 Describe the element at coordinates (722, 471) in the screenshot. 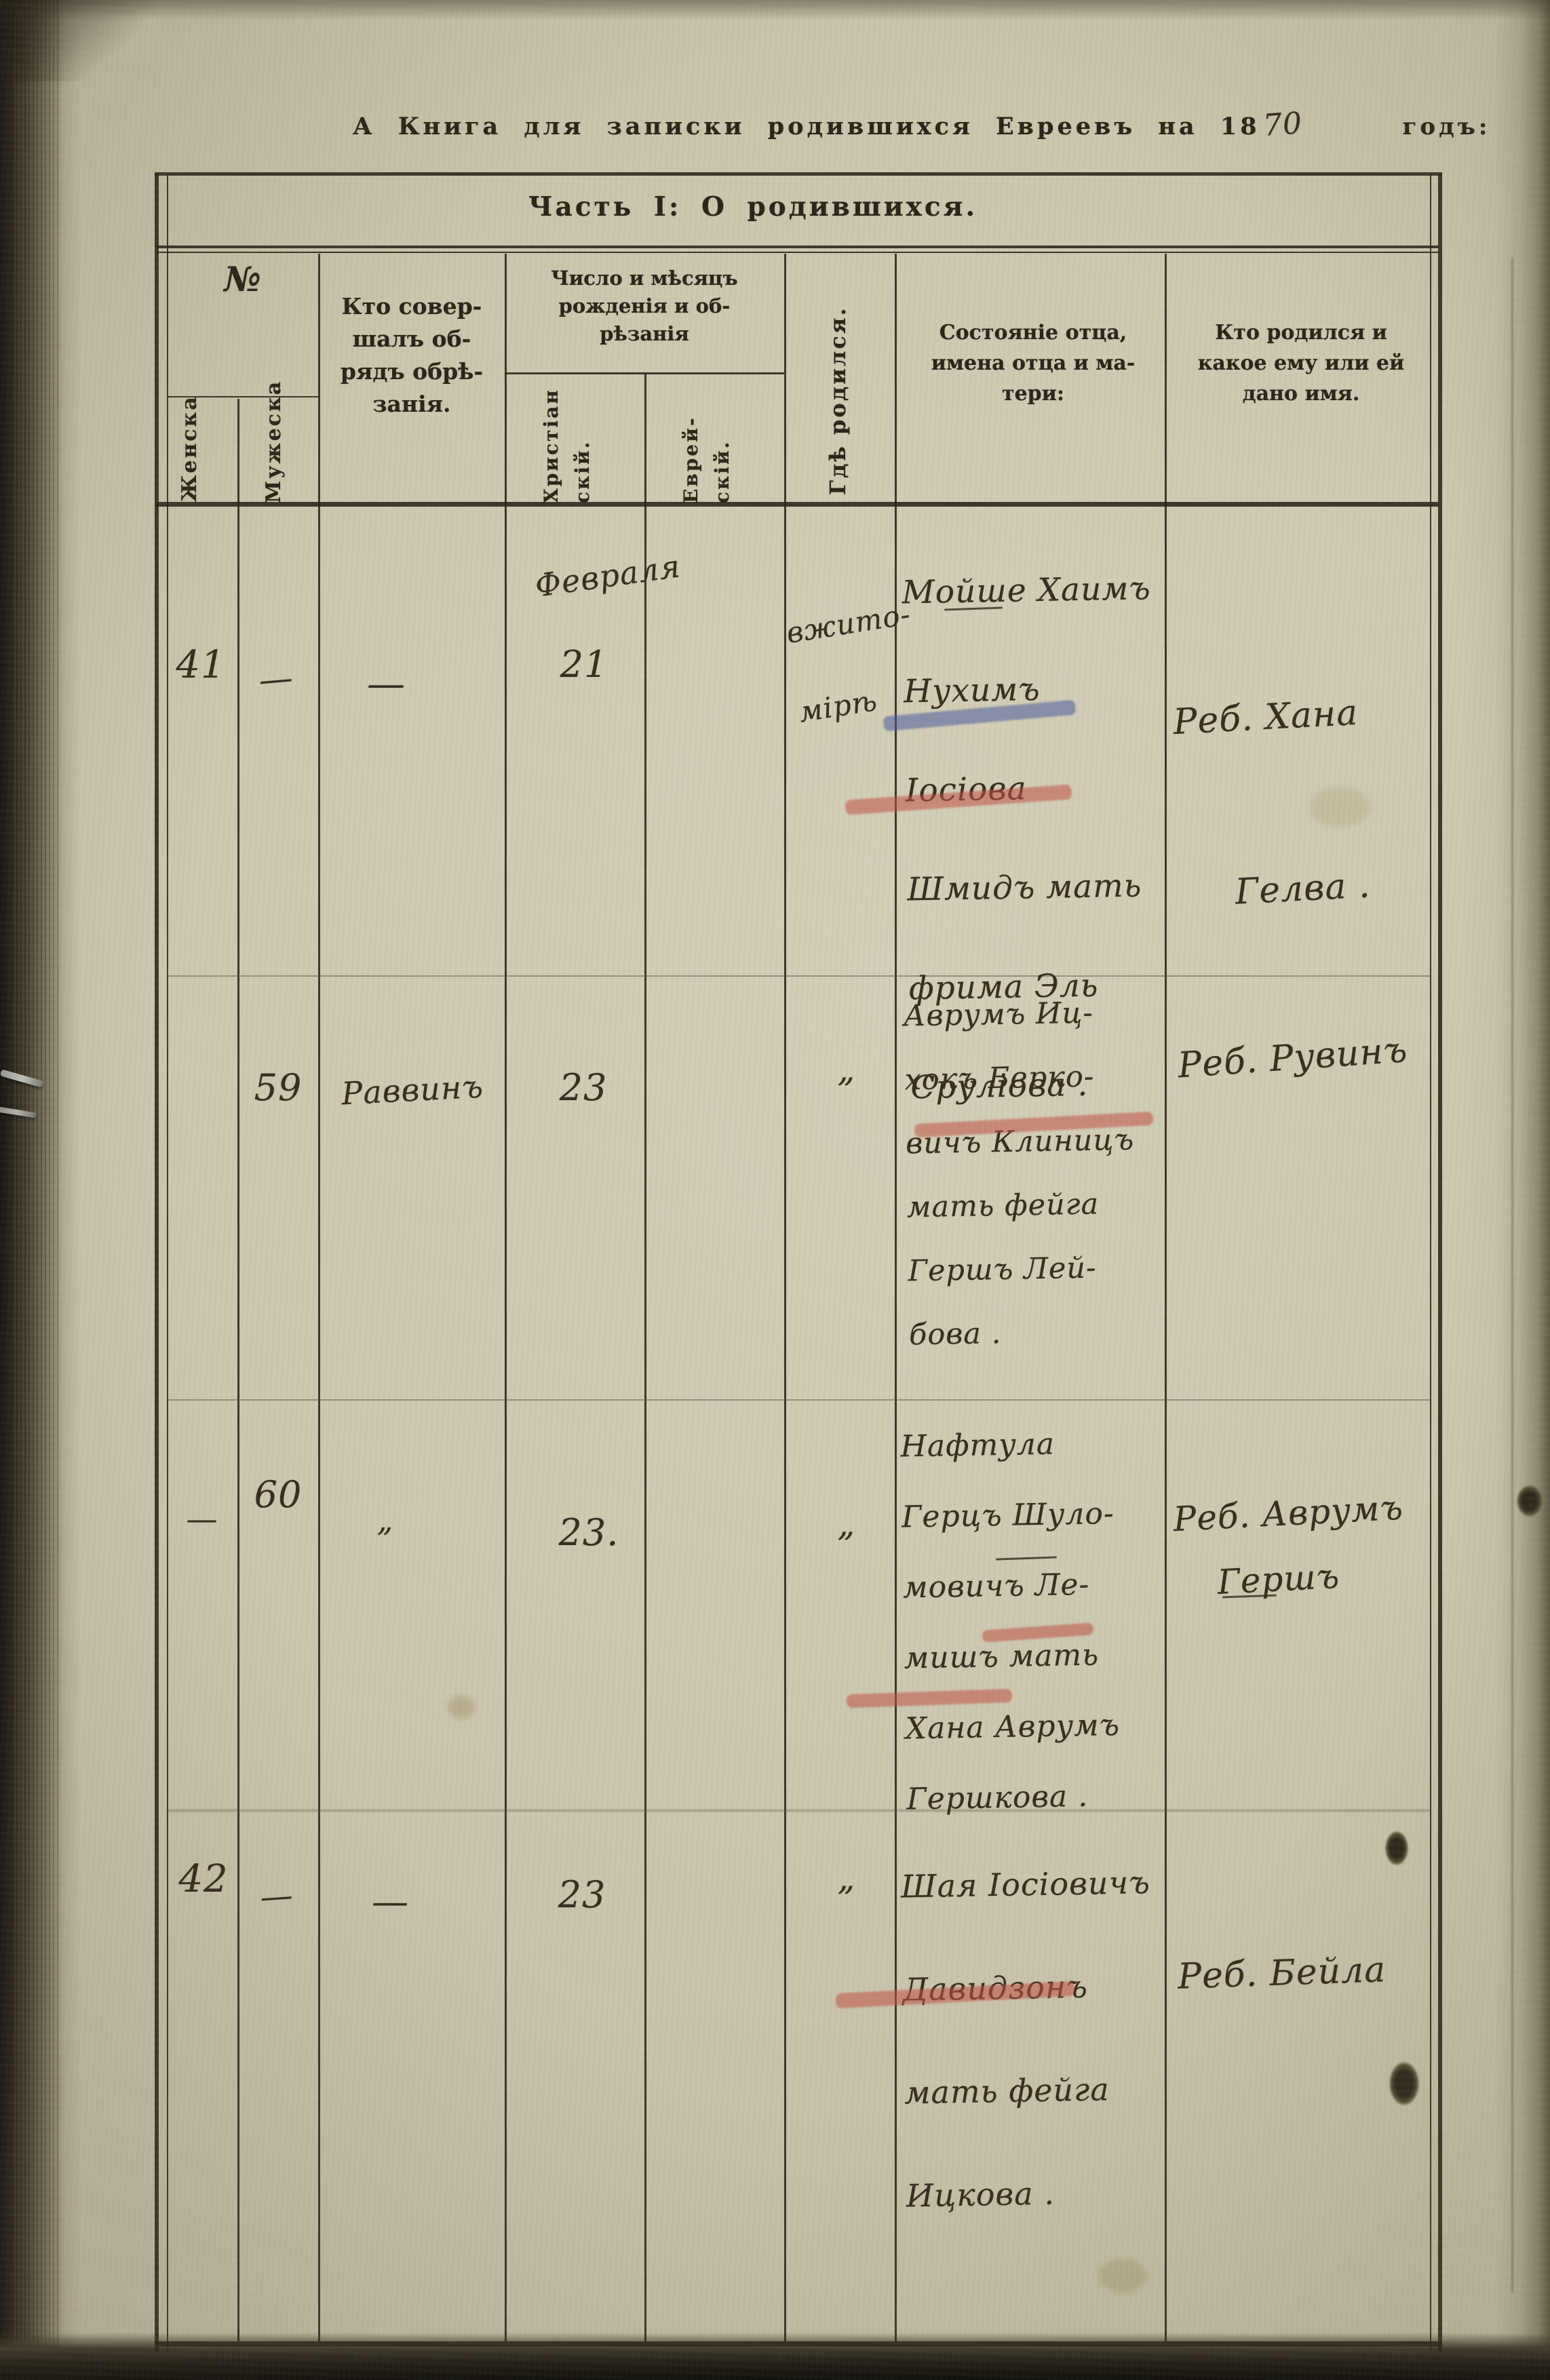

I see `col-header-jewish-2: скій.` at that location.